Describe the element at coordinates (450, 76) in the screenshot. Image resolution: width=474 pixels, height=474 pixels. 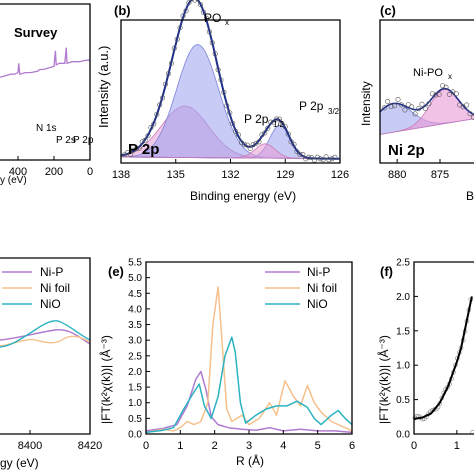
I see `annotation-nipox-sub: x` at that location.